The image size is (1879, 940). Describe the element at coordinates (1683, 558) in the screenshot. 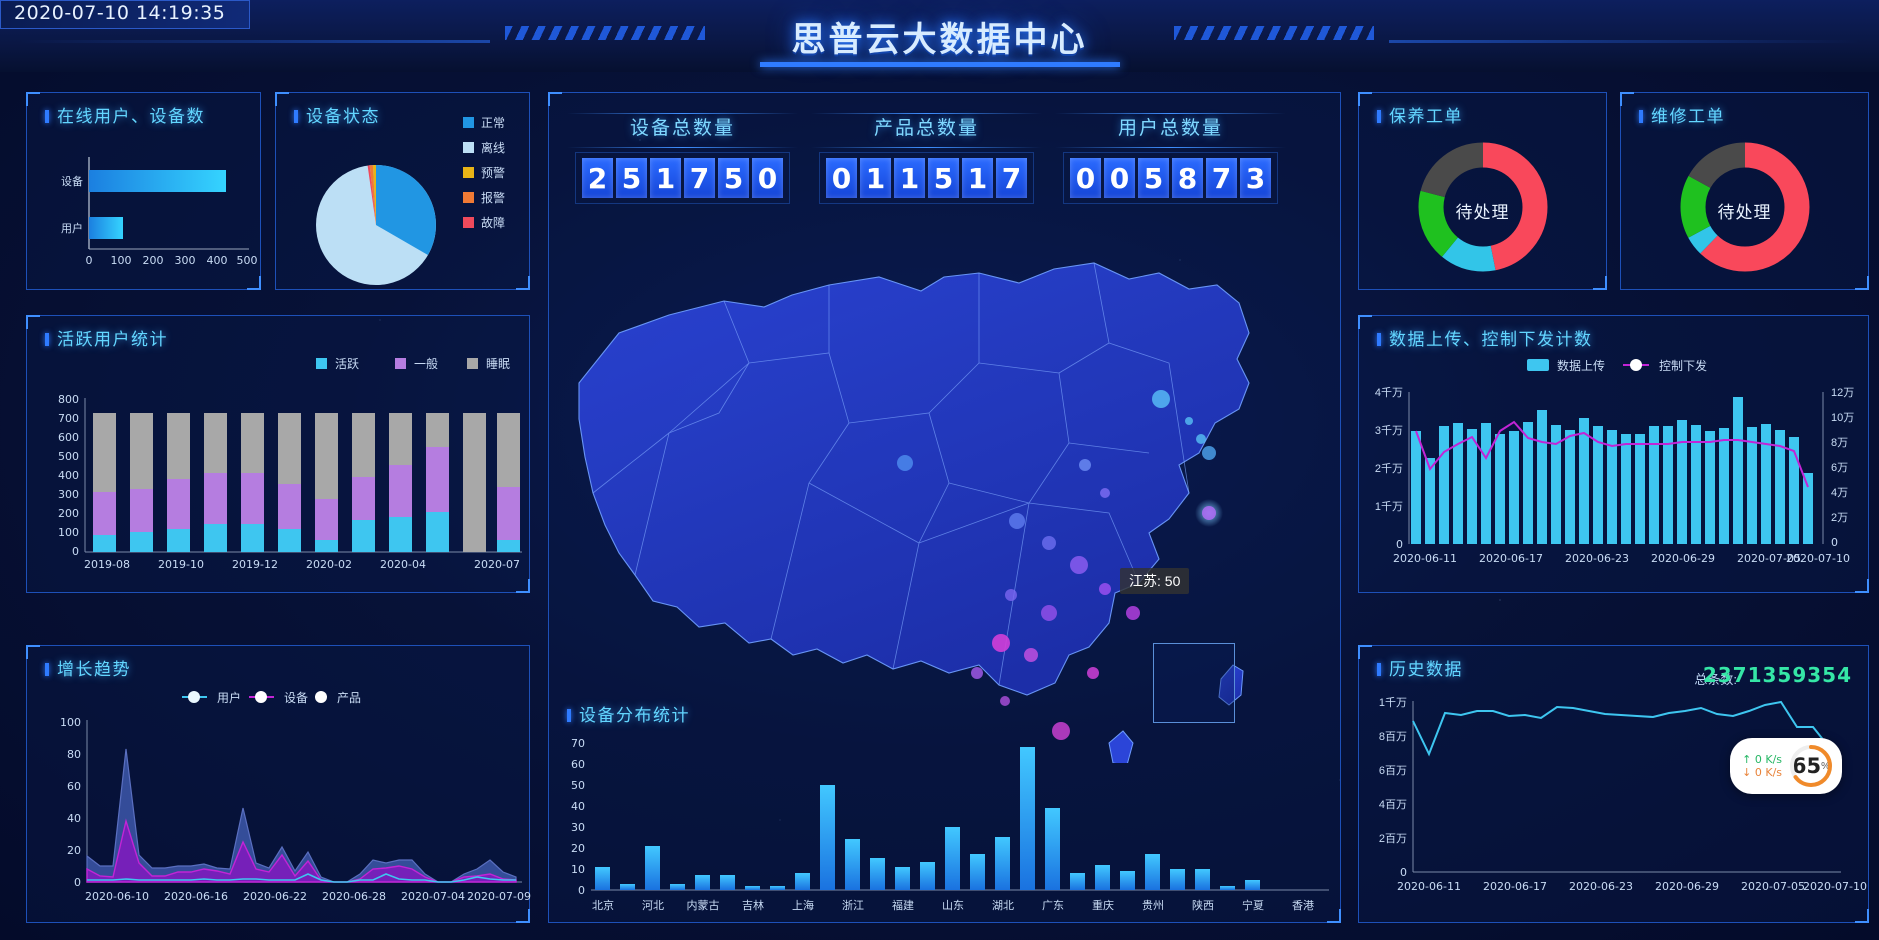

I see `svg-text: 2020-06-29` at that location.